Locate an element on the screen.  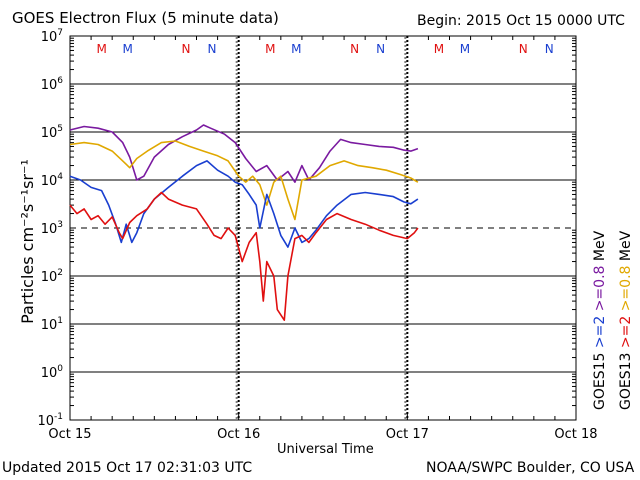
chart-title: GOES Electron Flux (5 minute data) is located at coordinates (145, 18).